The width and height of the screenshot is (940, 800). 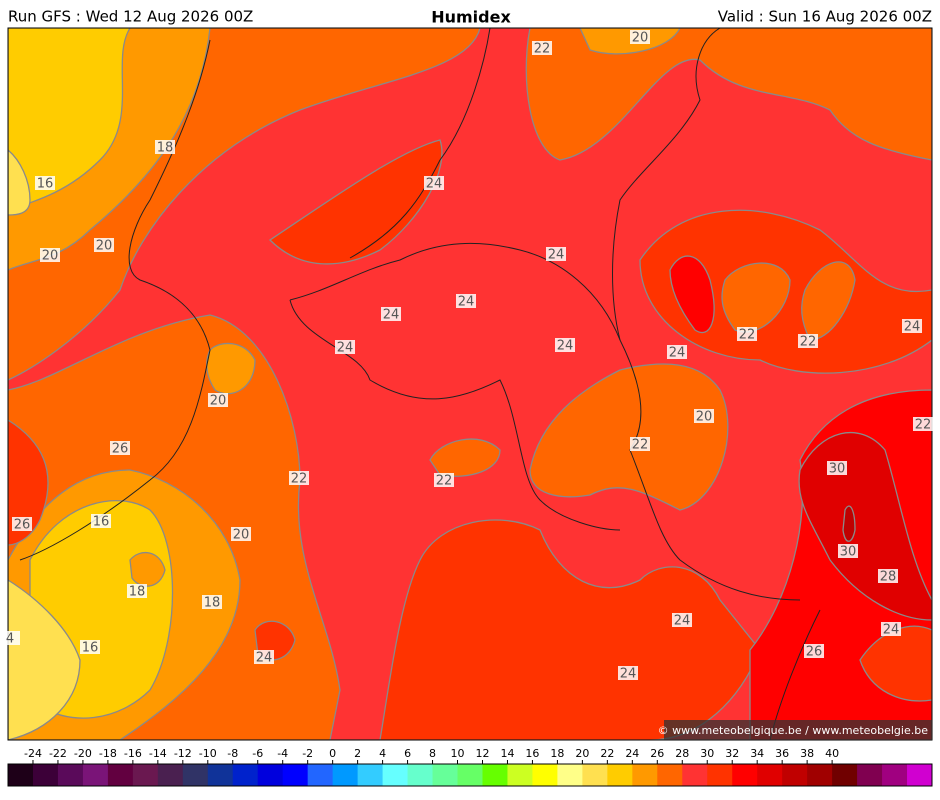 I want to click on colorbar-tick-label: -6, so click(x=257, y=753).